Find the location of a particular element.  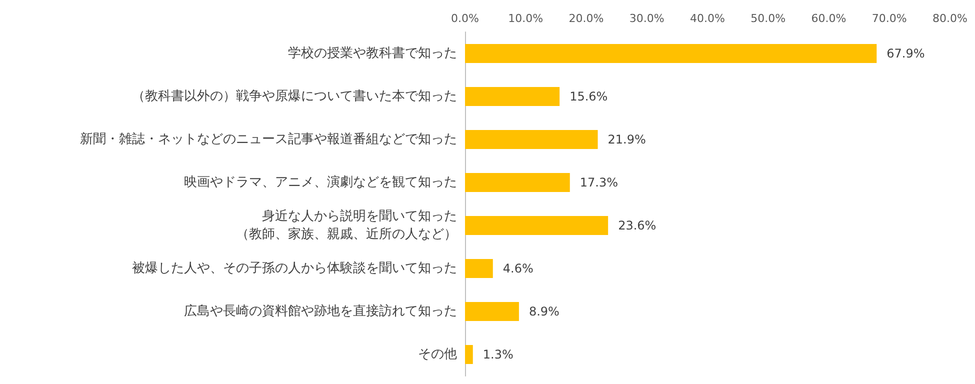

y-tick-label: 広島や長崎の資料館や跡地を直接訪れて知った is located at coordinates (320, 311).